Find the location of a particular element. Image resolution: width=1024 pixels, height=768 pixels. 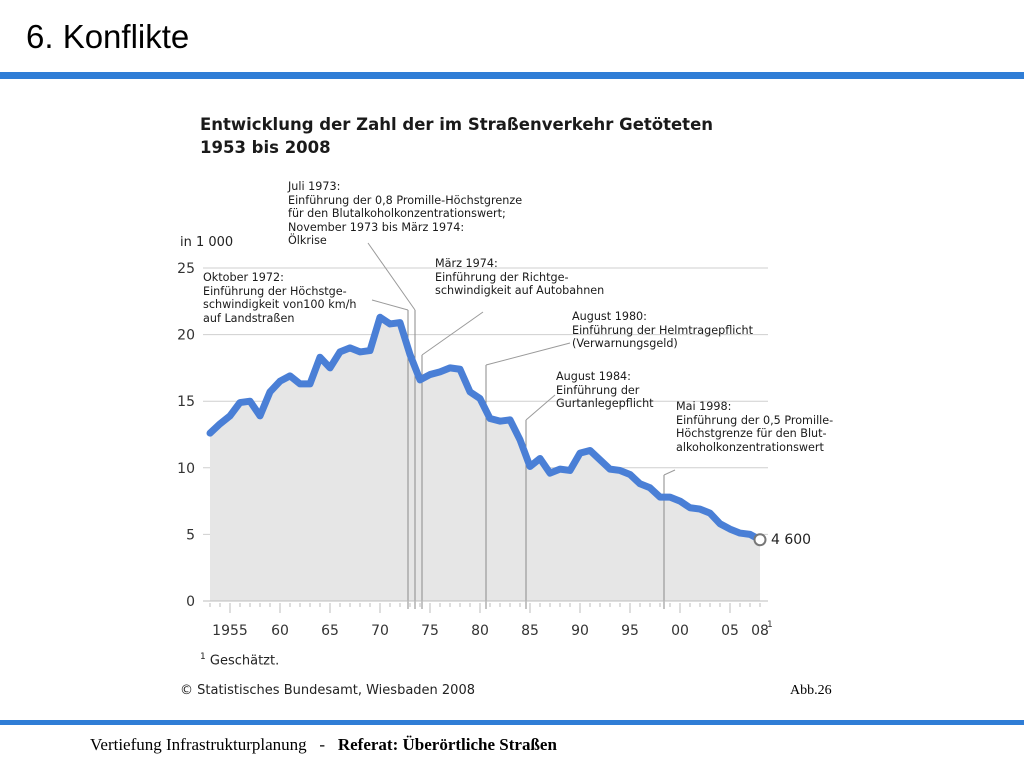

y-tick-label: 15 is located at coordinates (186, 402).